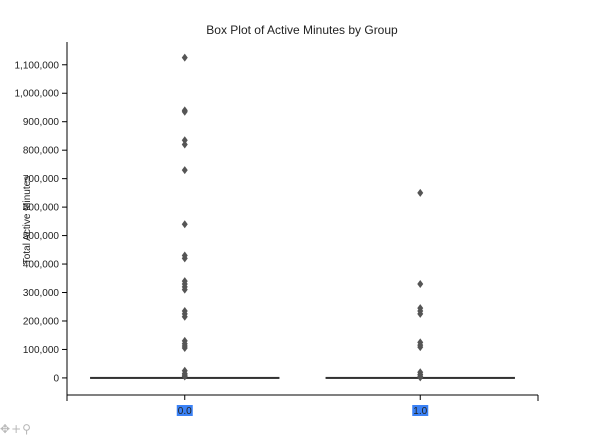  Describe the element at coordinates (41, 265) in the screenshot. I see `y-tick-label: 400,000` at that location.